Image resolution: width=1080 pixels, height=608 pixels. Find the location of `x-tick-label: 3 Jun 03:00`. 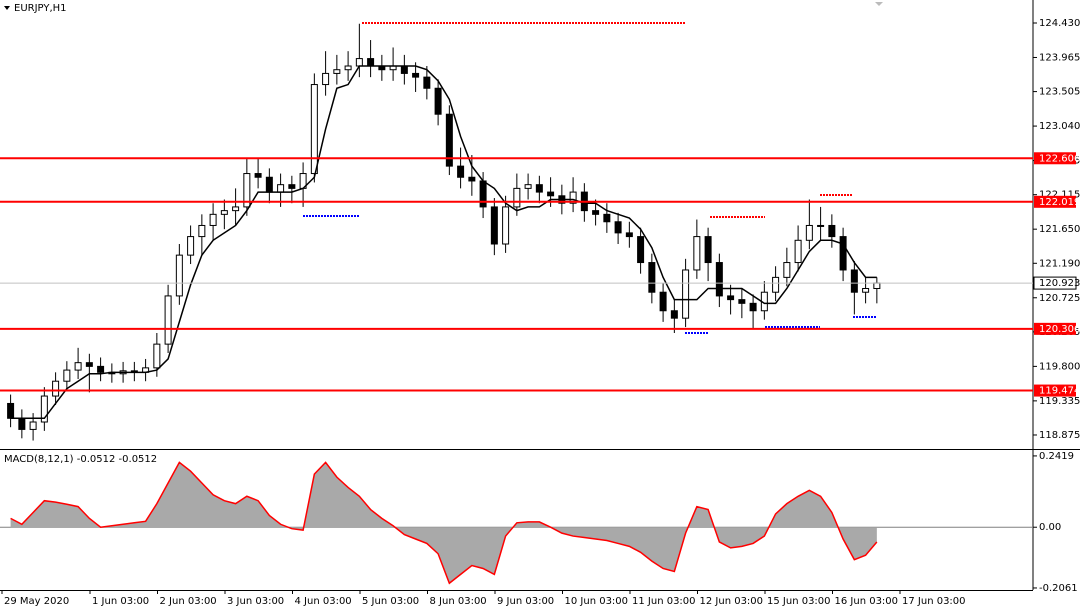

x-tick-label: 3 Jun 03:00 is located at coordinates (255, 601).